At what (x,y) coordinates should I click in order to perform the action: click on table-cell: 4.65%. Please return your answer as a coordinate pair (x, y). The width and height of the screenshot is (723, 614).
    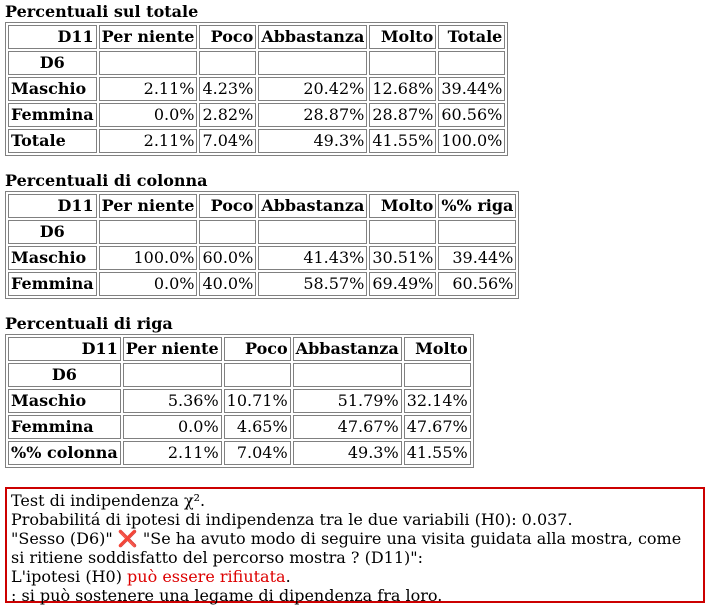
    Looking at the image, I should click on (257, 427).